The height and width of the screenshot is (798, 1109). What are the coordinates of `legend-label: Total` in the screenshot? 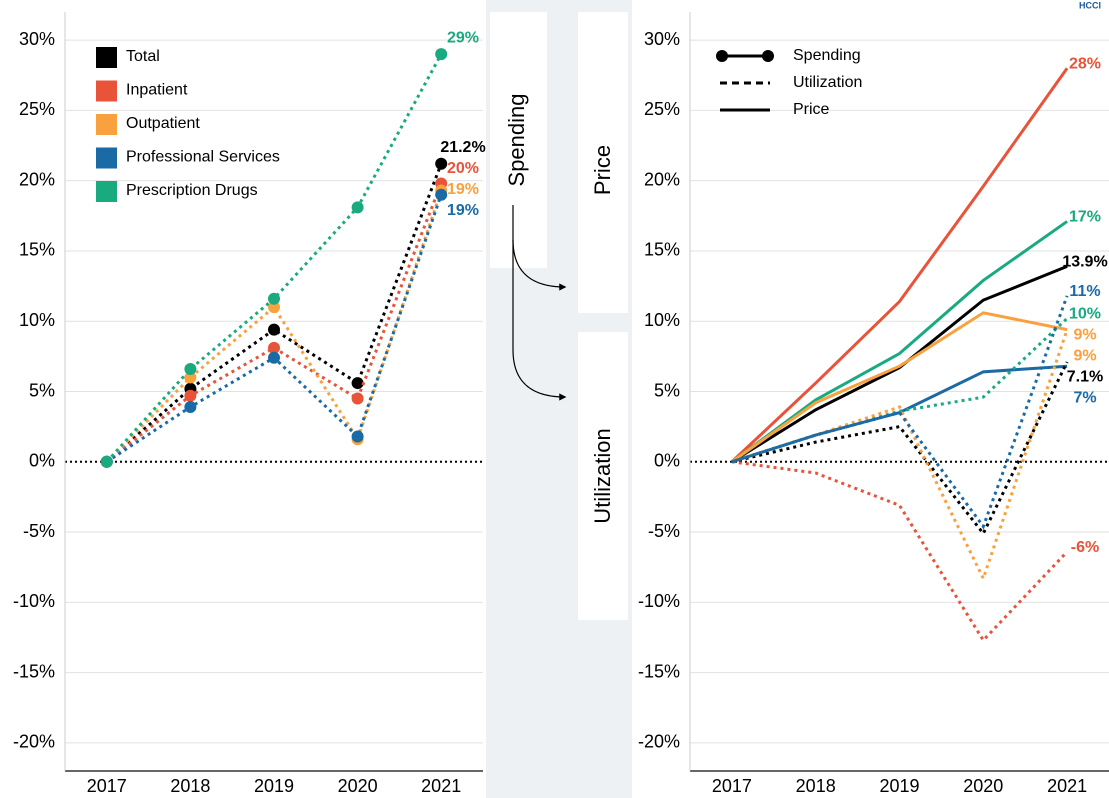 It's located at (143, 56).